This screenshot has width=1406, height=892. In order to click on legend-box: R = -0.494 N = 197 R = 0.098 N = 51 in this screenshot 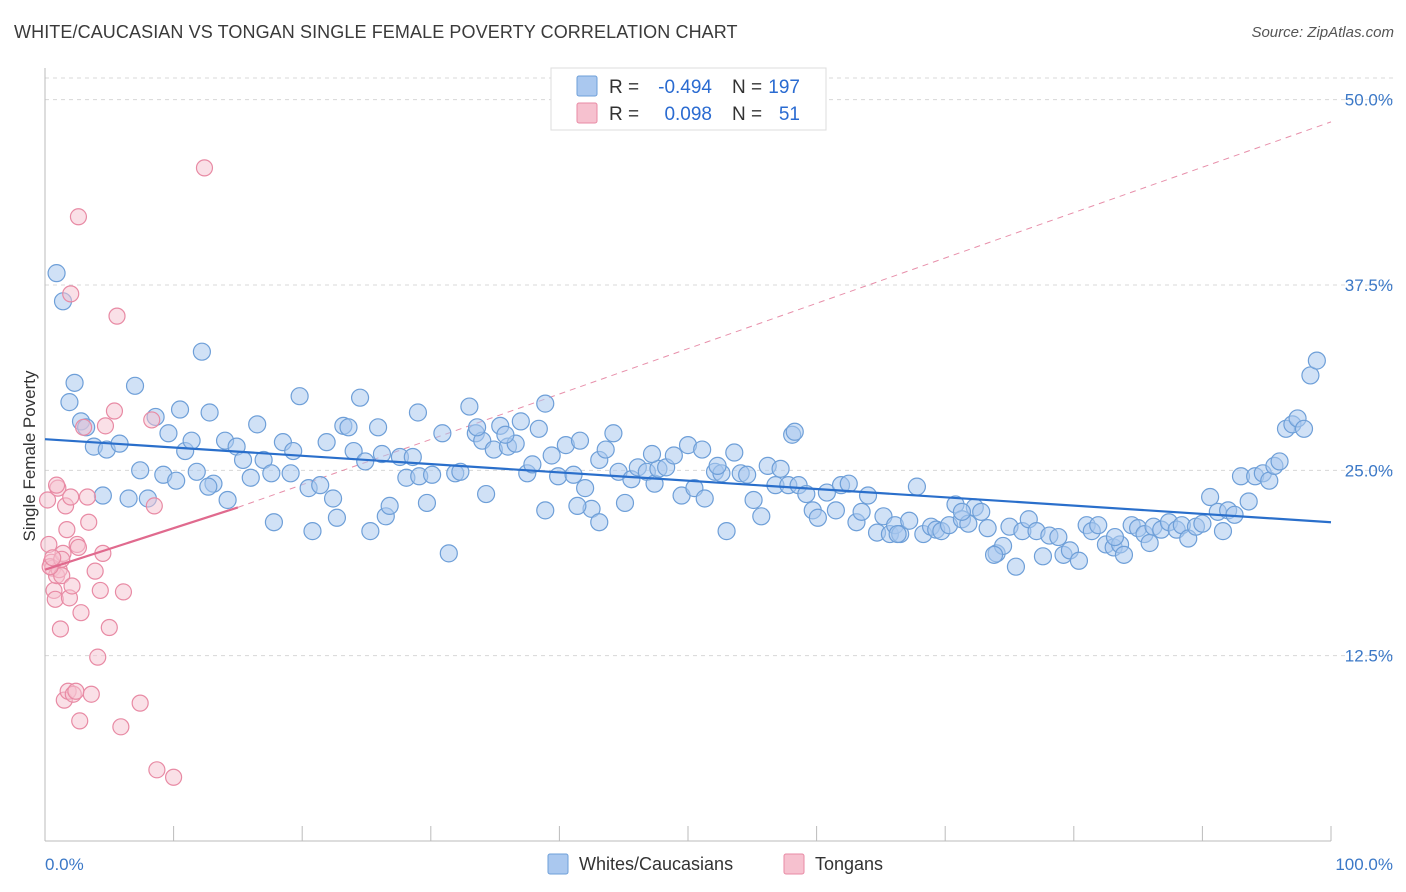, I will do `click(688, 99)`.